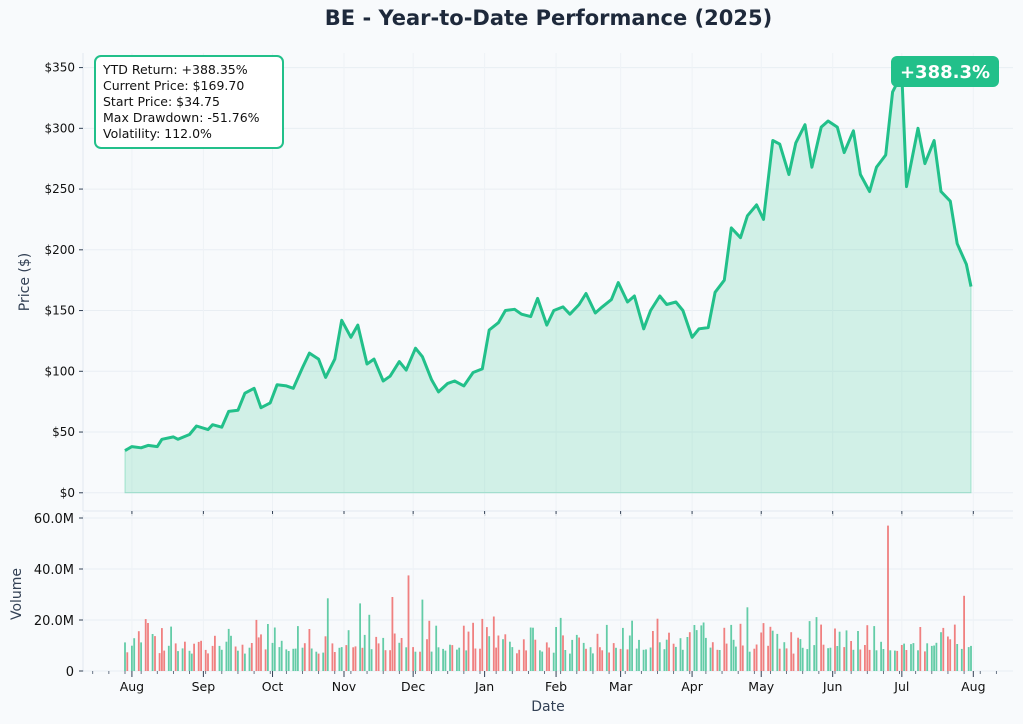 This screenshot has height=724, width=1023. Describe the element at coordinates (175, 69) in the screenshot. I see `stats-ytd-return: YTD Return: +388.35%` at that location.